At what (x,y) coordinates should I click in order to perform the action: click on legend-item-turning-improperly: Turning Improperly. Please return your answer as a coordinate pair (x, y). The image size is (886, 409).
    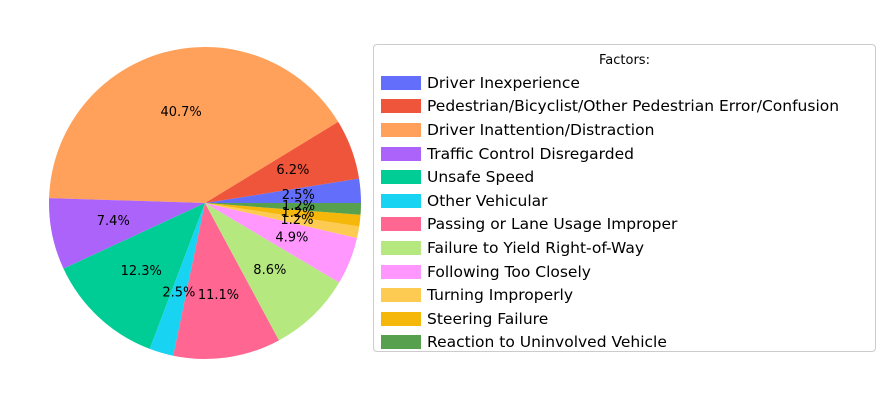
    Looking at the image, I should click on (610, 295).